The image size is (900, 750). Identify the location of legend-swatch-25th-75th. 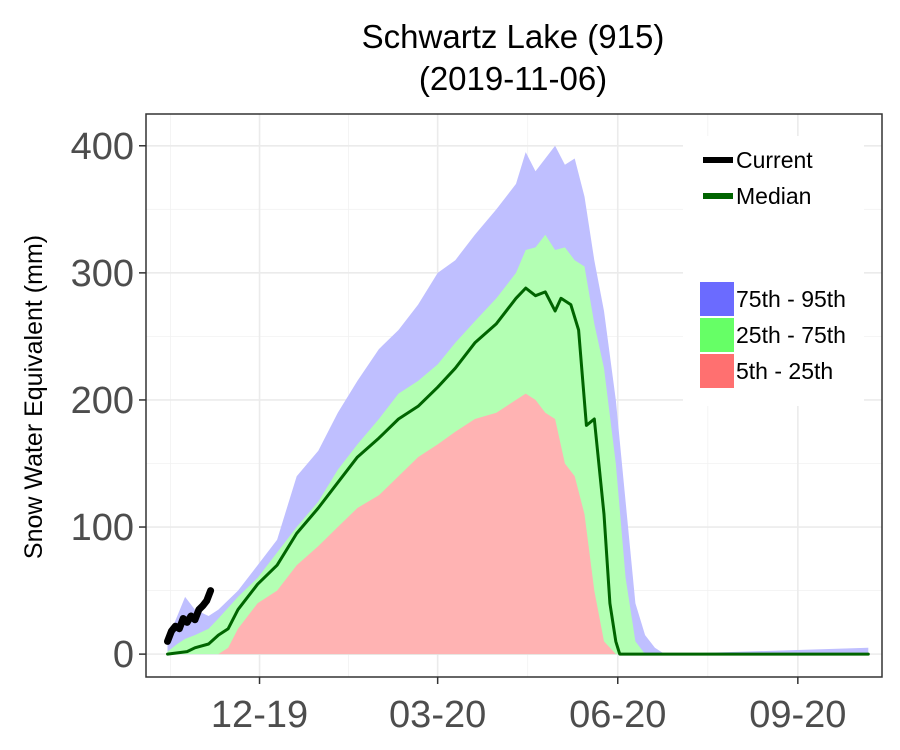
(717, 335).